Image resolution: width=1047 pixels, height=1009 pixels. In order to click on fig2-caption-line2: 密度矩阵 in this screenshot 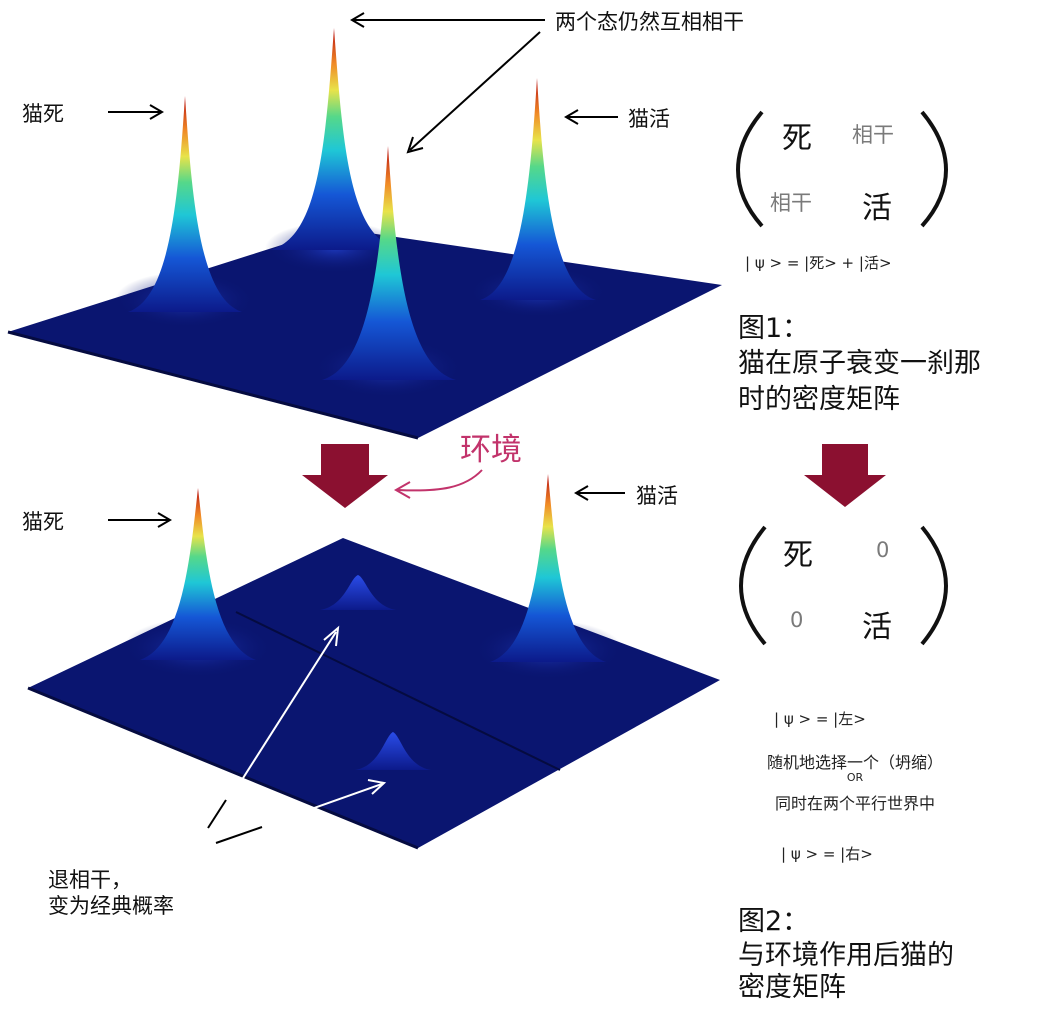, I will do `click(792, 987)`.